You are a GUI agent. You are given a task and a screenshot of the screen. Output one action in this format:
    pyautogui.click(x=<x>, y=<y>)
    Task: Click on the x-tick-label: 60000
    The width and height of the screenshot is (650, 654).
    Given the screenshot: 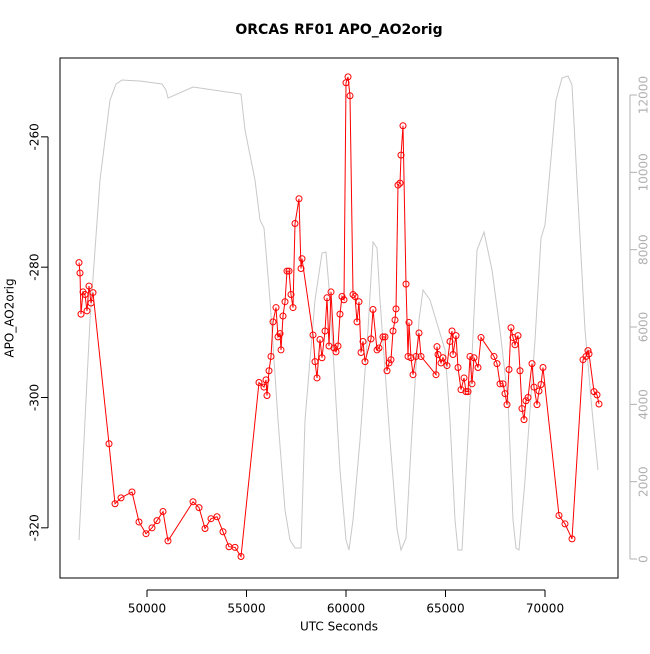 What is the action you would take?
    pyautogui.click(x=346, y=609)
    